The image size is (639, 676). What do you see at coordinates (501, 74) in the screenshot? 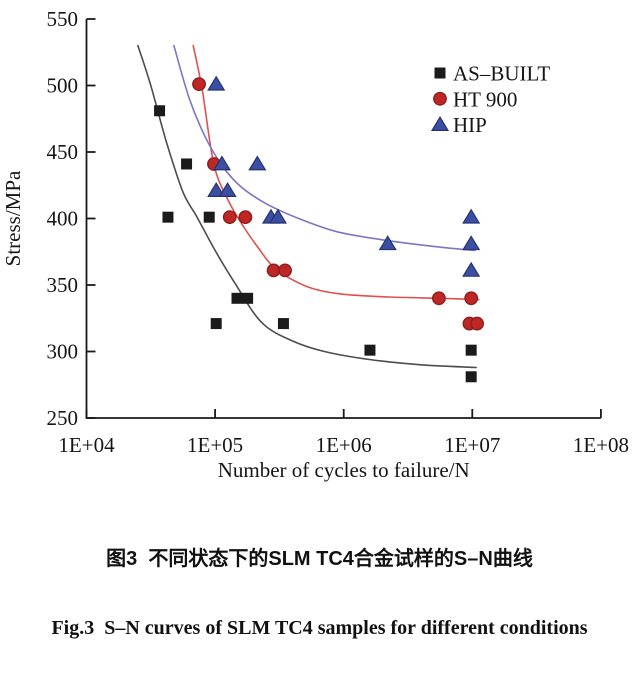
I see `legend-label-as-built: AS–BUILT` at bounding box center [501, 74].